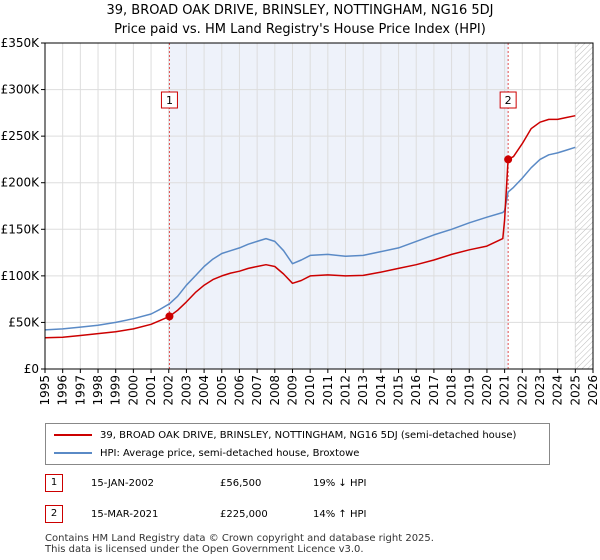 This screenshot has width=600, height=560. What do you see at coordinates (210, 515) in the screenshot?
I see `sale-row-2: 2 15-MAR-2021 £225,000 14% ↑ HPI` at bounding box center [210, 515].